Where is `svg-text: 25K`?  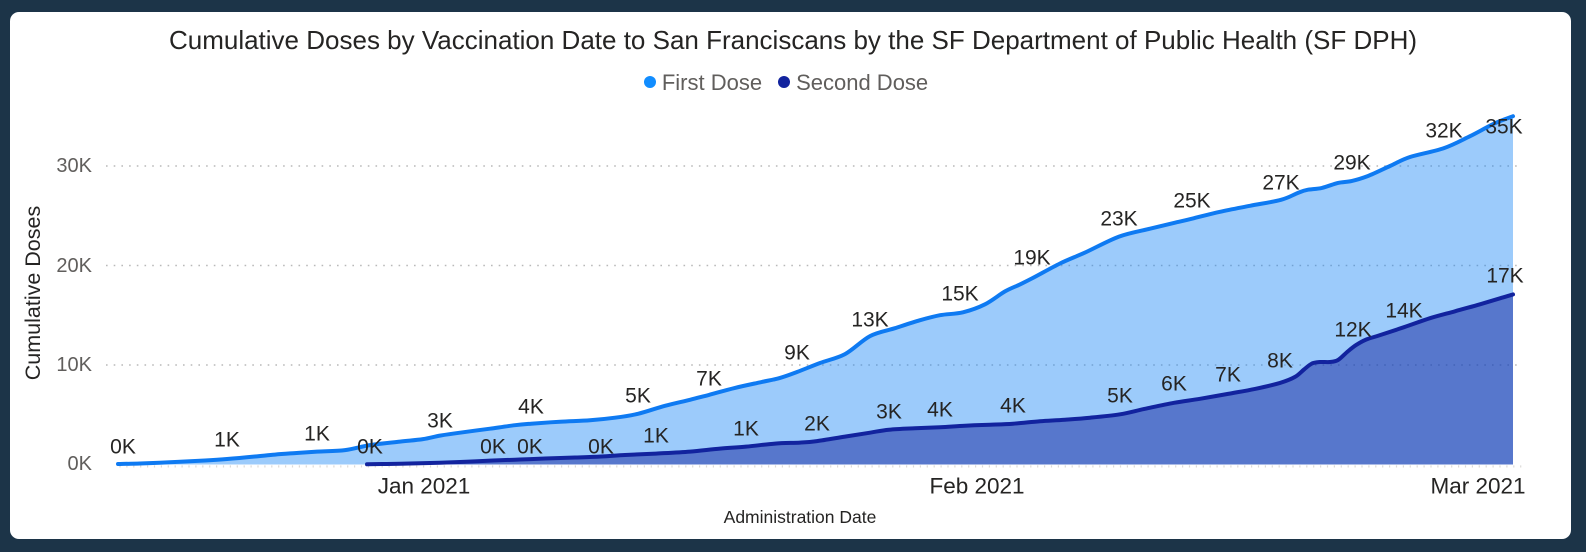
svg-text: 25K is located at coordinates (1191, 201).